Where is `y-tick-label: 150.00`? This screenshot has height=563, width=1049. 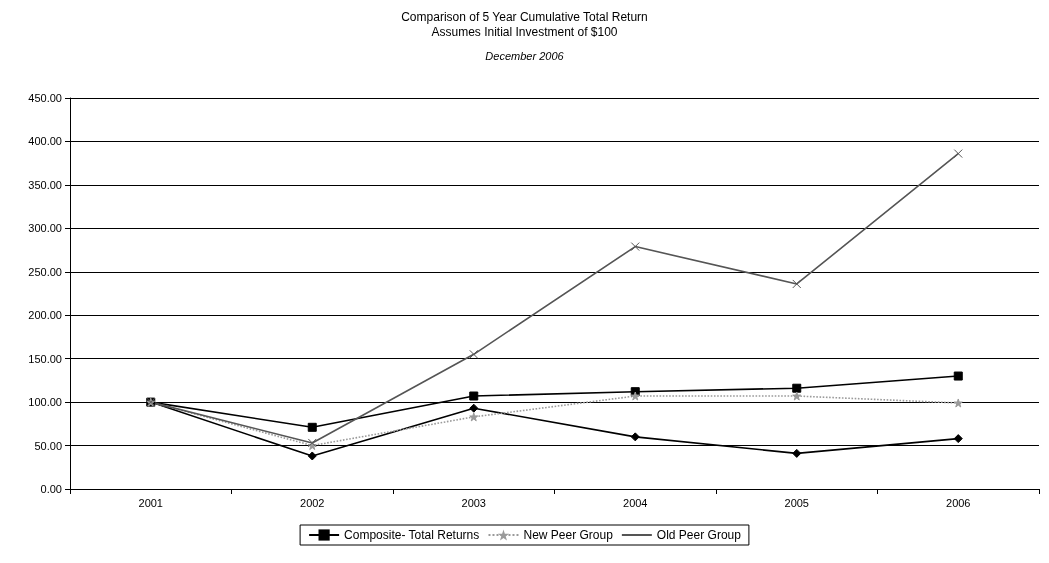 y-tick-label: 150.00 is located at coordinates (45, 358).